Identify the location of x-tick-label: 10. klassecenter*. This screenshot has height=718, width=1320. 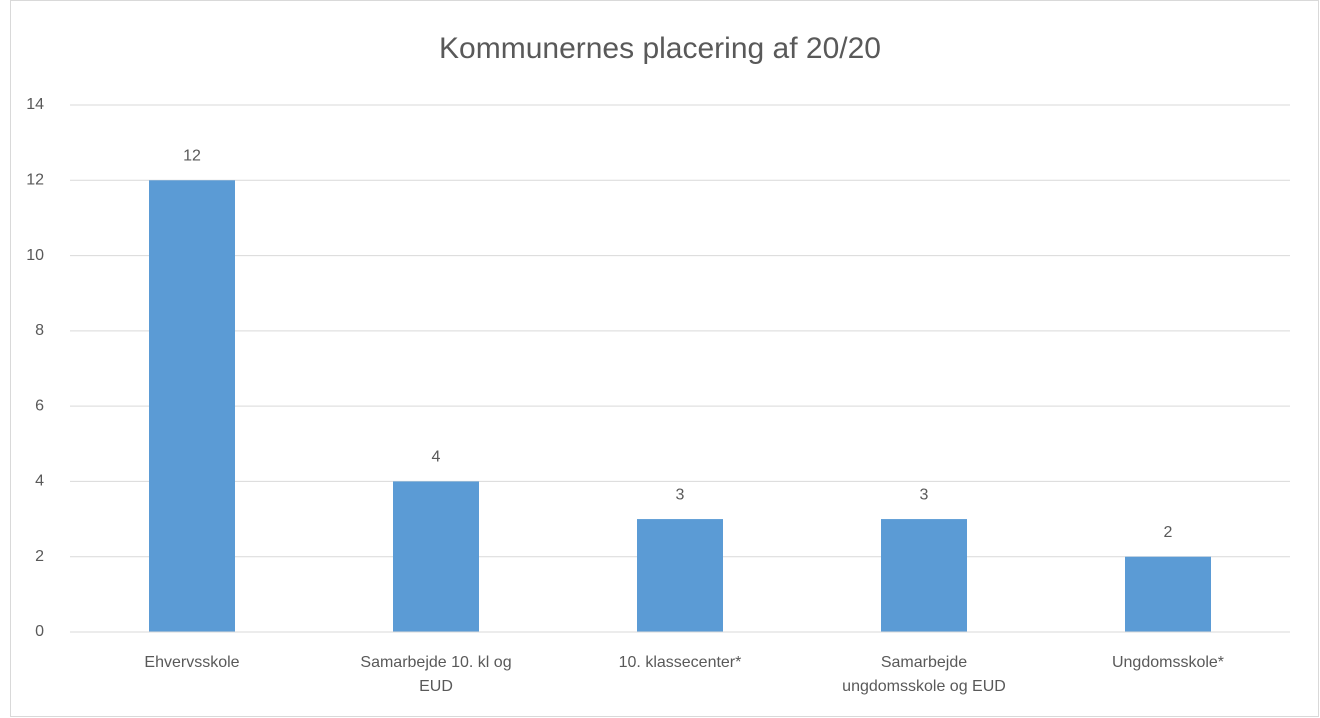
(680, 662).